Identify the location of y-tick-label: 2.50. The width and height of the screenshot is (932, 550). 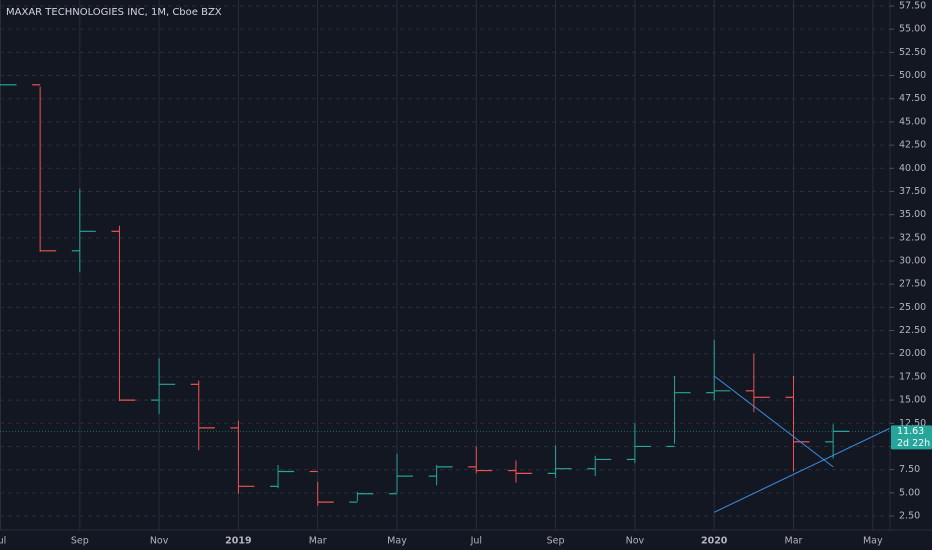
(909, 516).